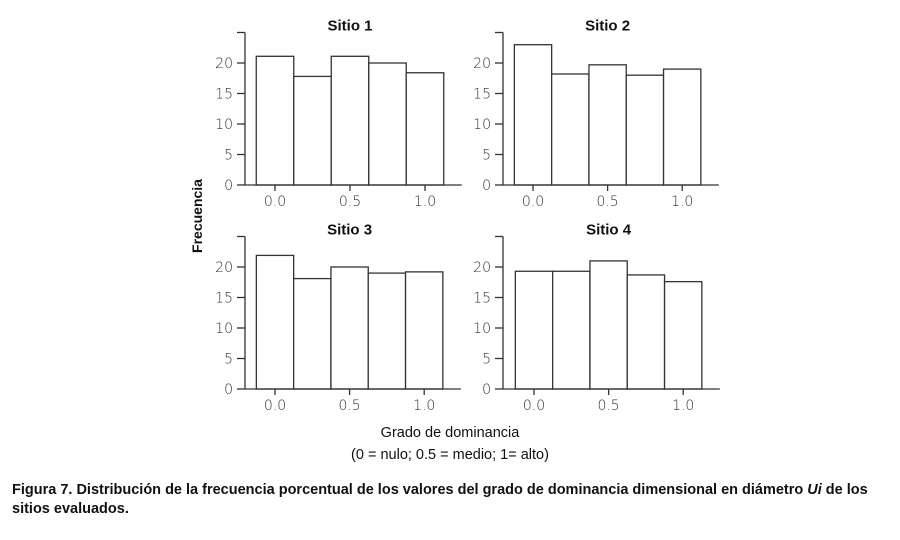 This screenshot has width=900, height=540. What do you see at coordinates (349, 230) in the screenshot?
I see `panel-title: Sitio 3` at bounding box center [349, 230].